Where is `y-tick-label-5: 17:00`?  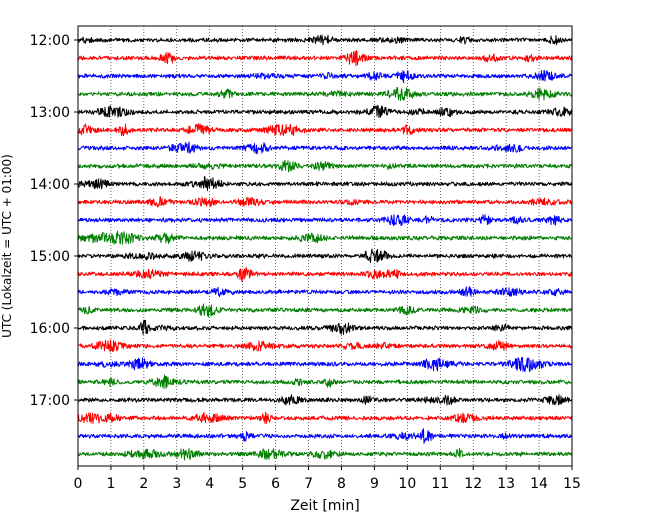
y-tick-label-5: 17:00 is located at coordinates (50, 401).